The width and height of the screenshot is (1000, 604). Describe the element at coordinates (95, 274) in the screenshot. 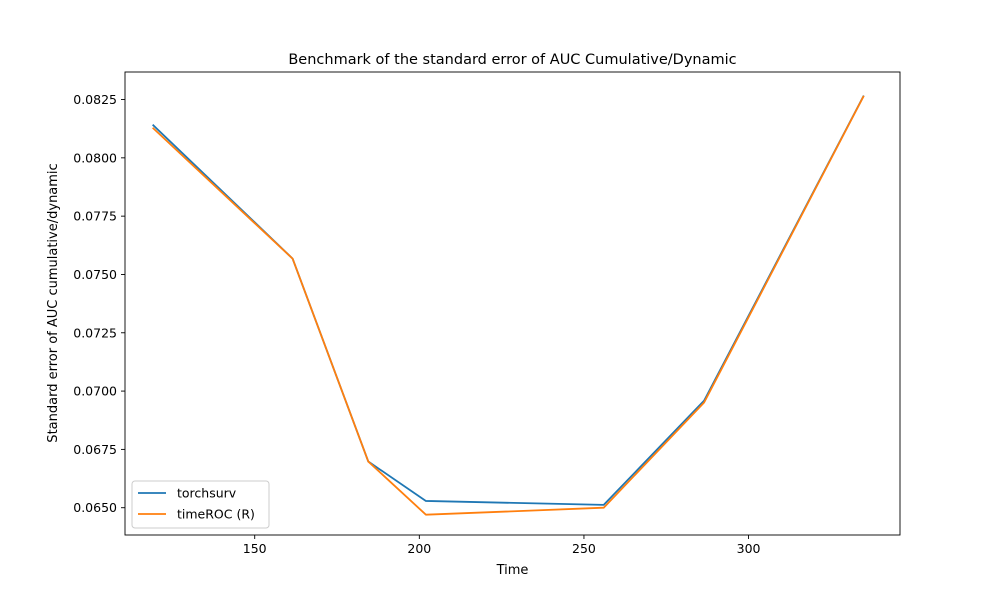

I see `y-tick-label: 0.0750` at that location.